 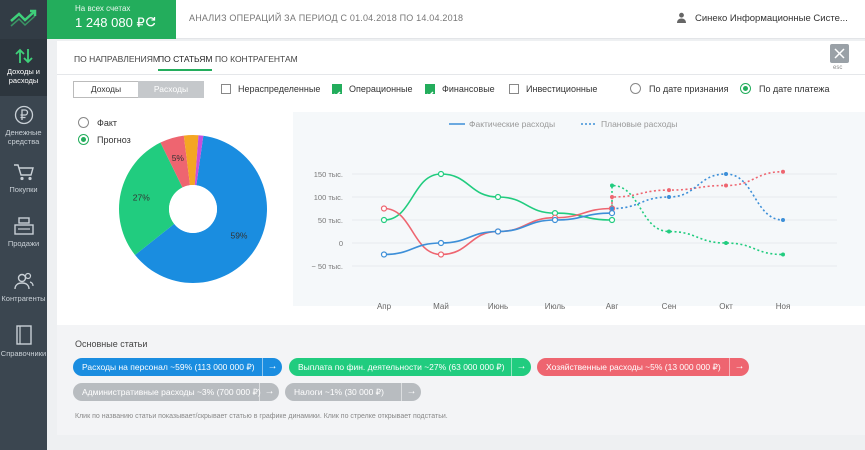 I want to click on sidebar-item-cash: Денежные средства, so click(x=23, y=125).